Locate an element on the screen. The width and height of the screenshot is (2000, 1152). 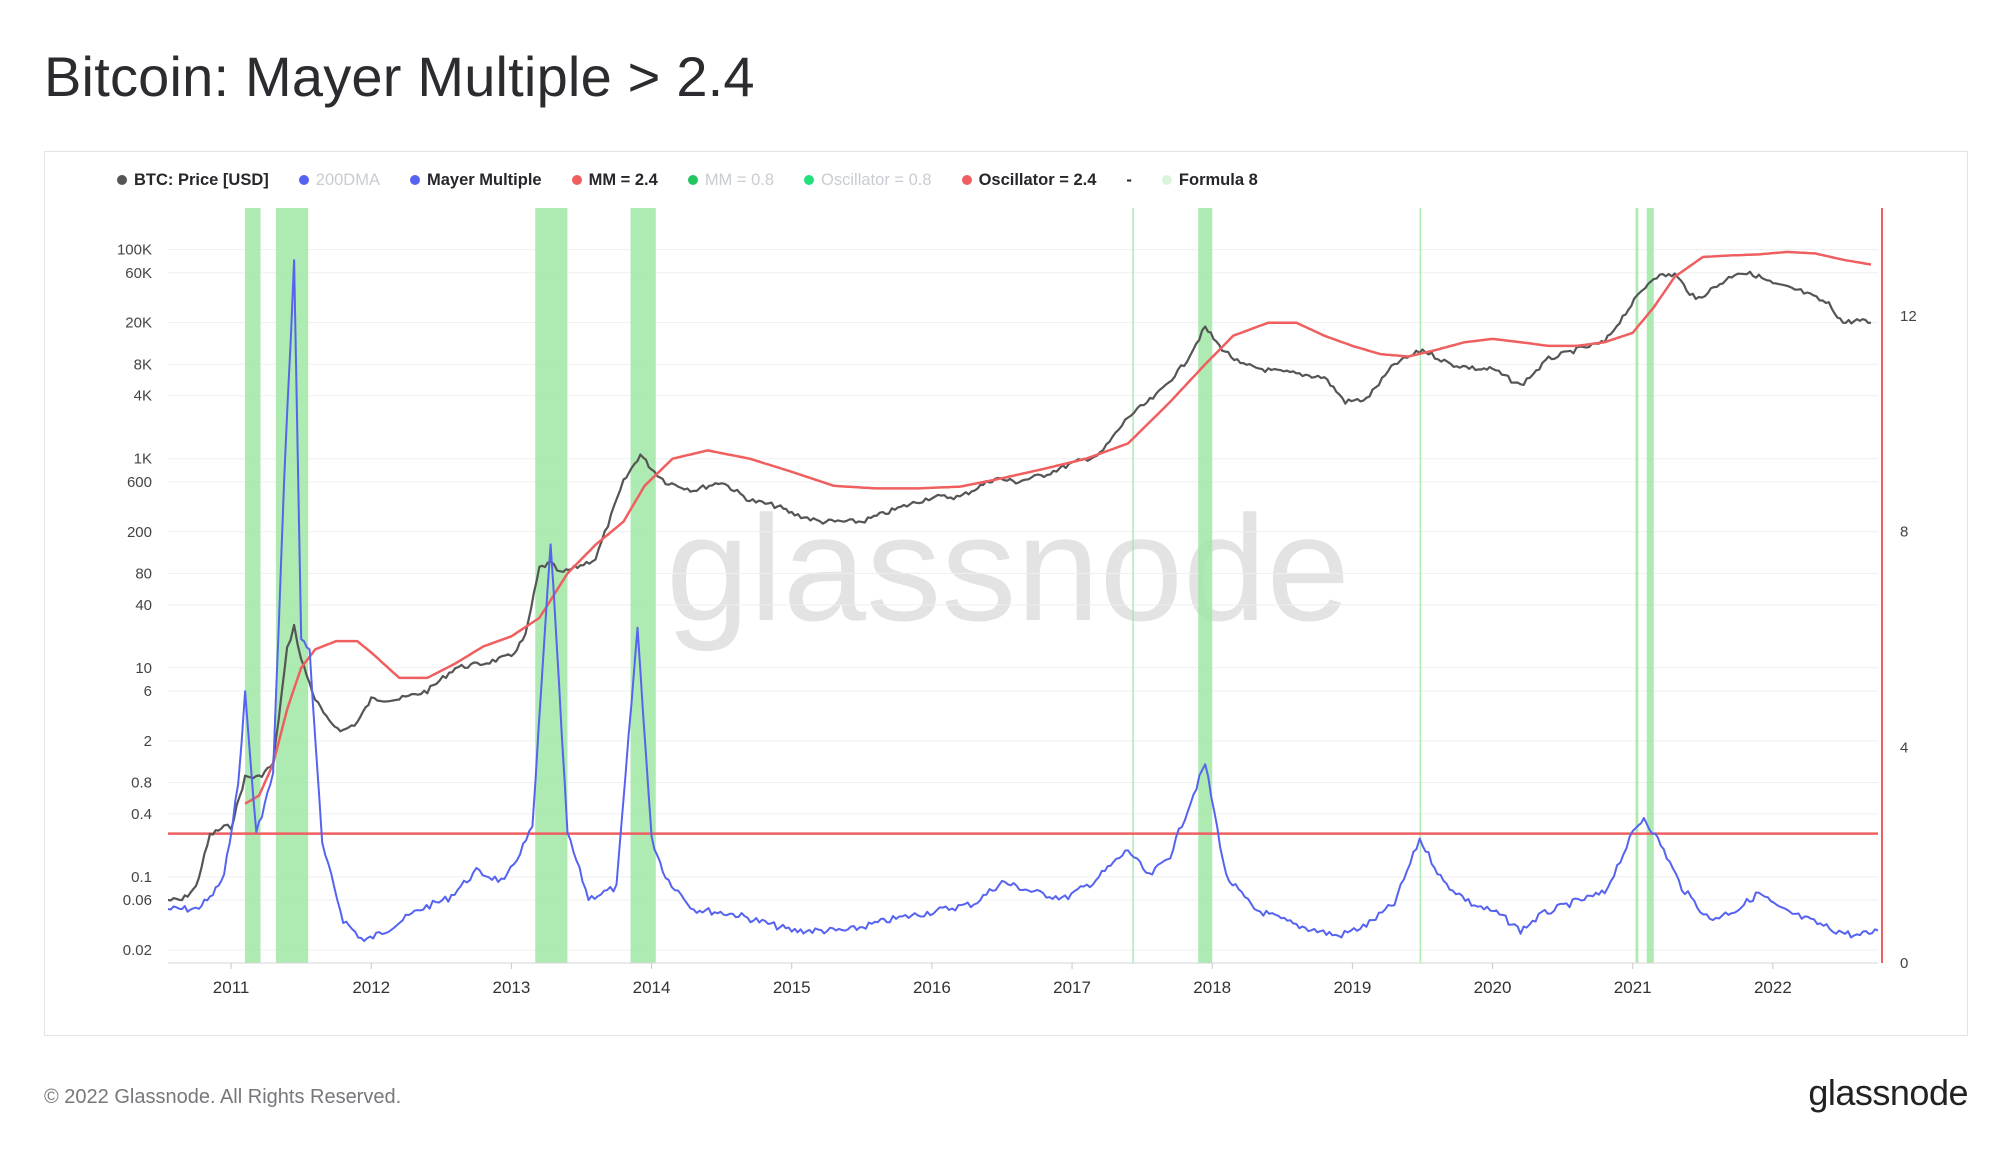
x-tick-label: 2019 is located at coordinates (1352, 987).